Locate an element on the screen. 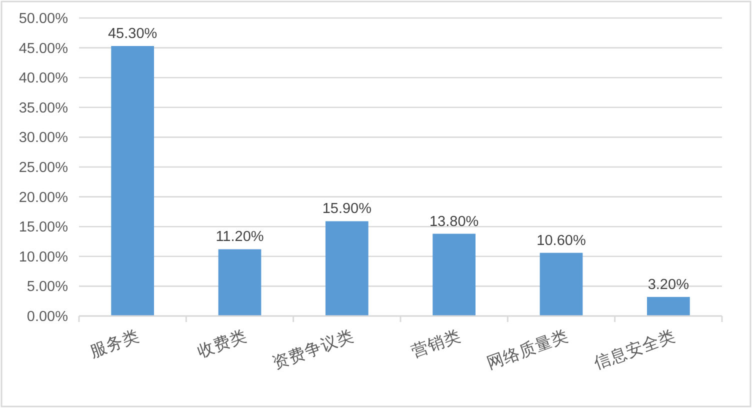  data-label: 45.30% is located at coordinates (133, 34).